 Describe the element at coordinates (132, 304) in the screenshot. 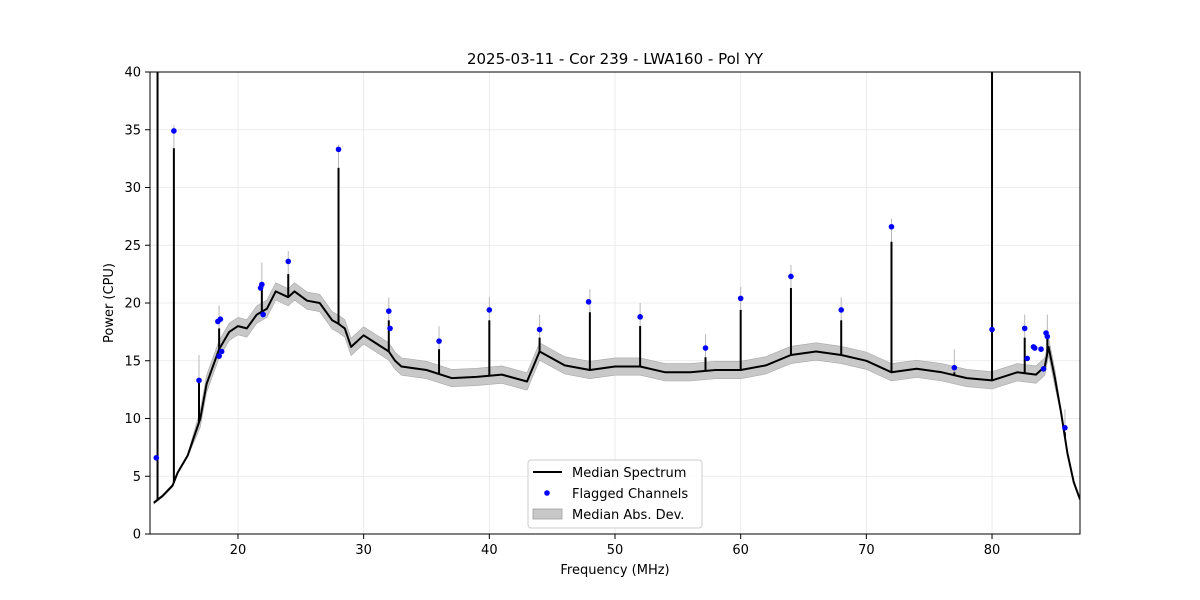

I see `y-tick-label: 20` at that location.